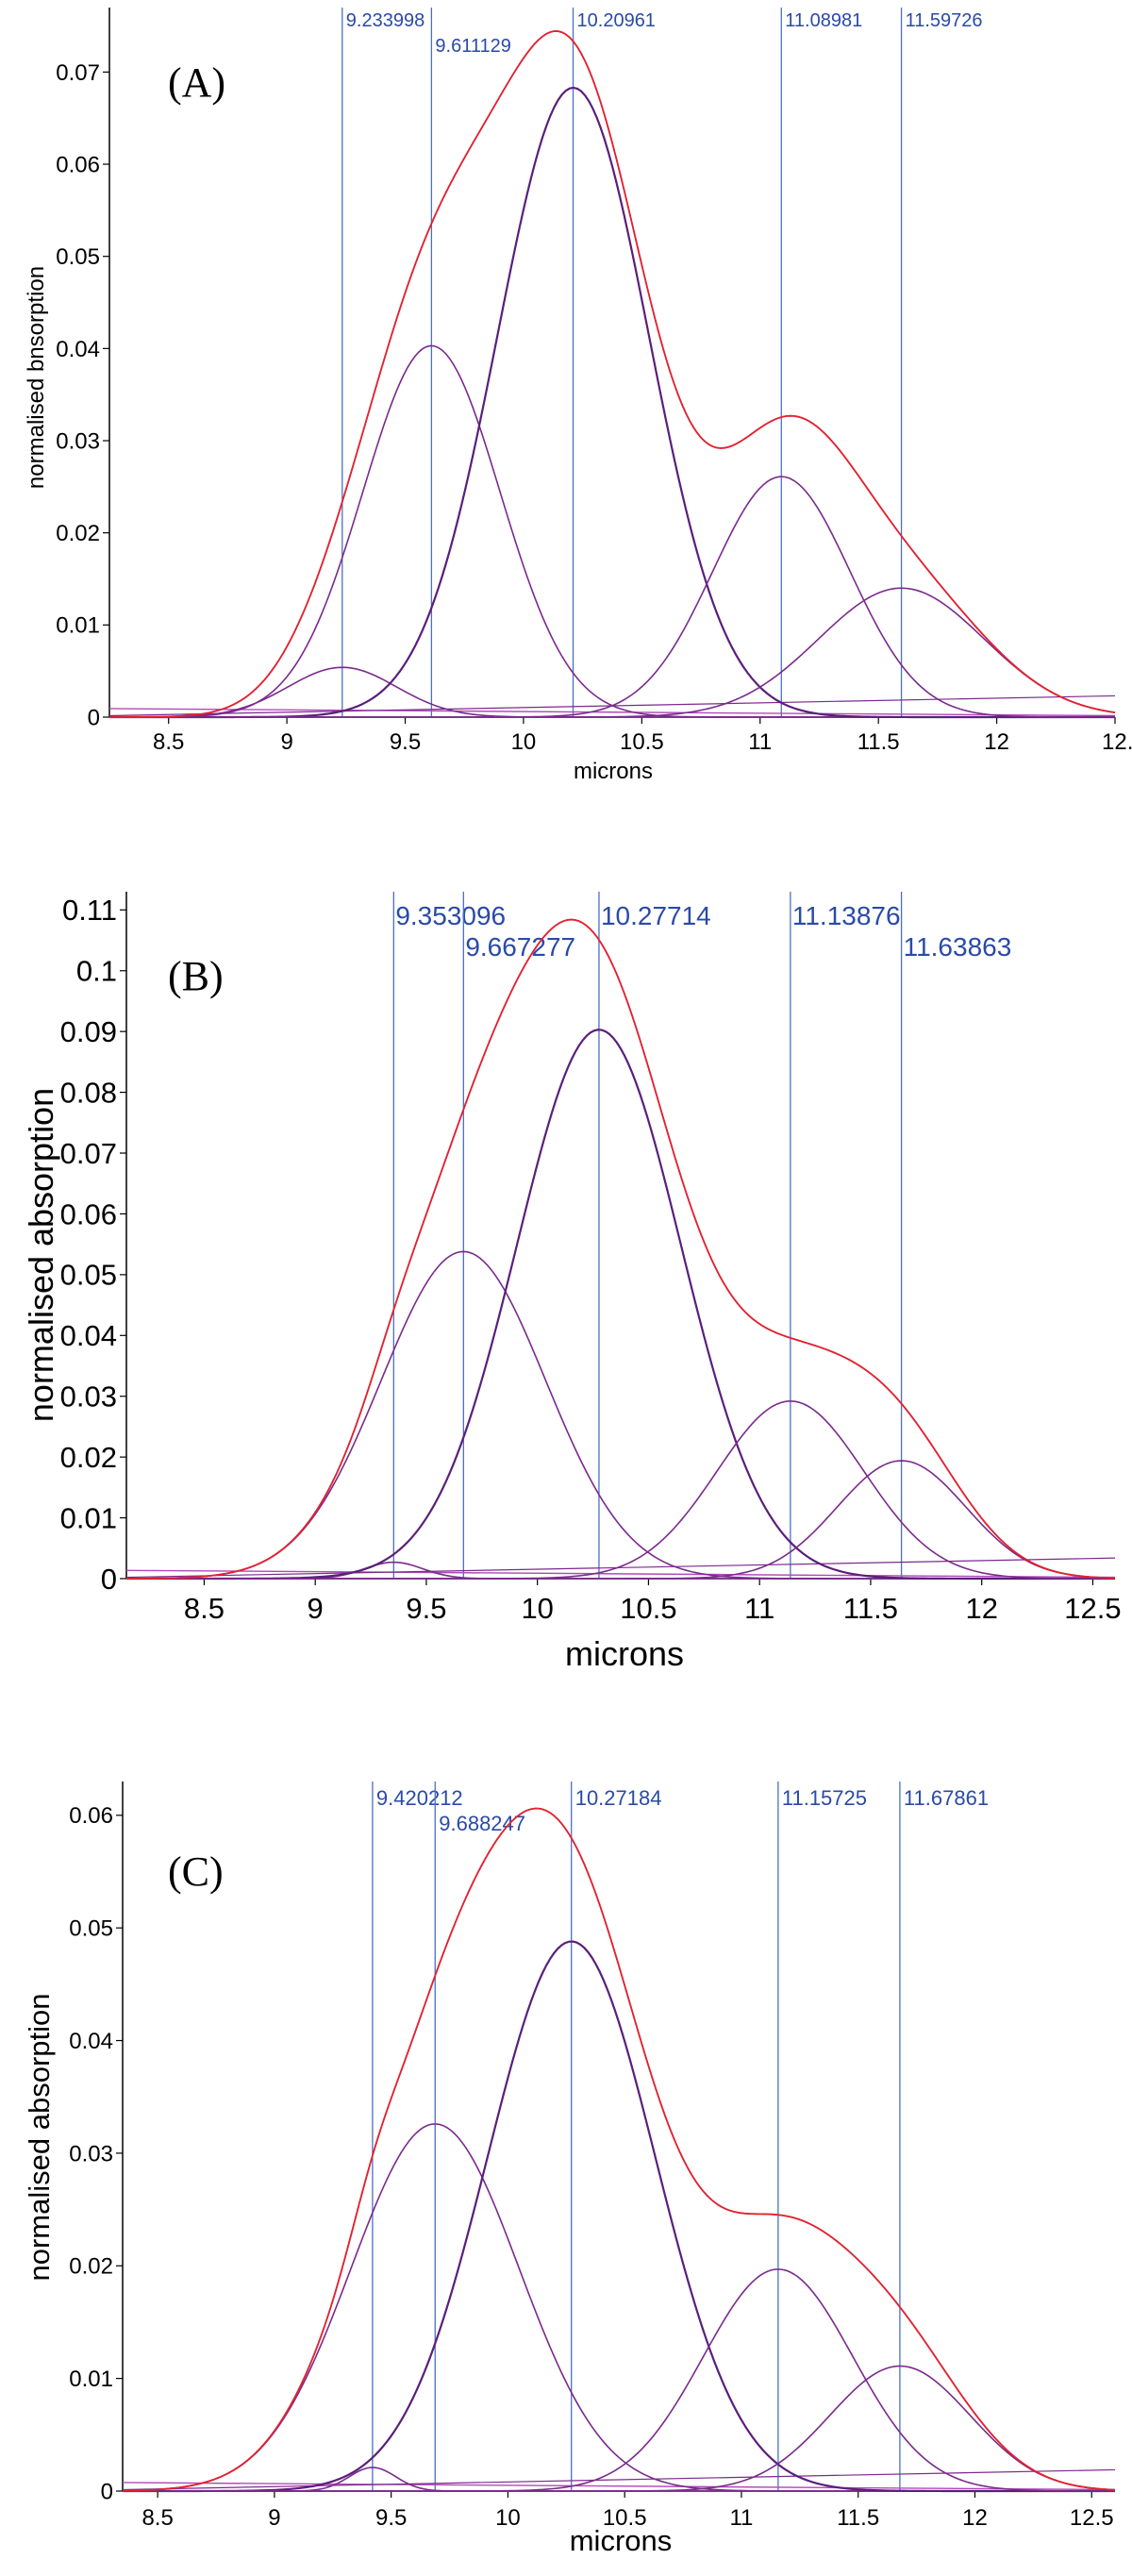 The height and width of the screenshot is (2576, 1132). Describe the element at coordinates (419, 1798) in the screenshot. I see `peak-label: 9.420212` at that location.